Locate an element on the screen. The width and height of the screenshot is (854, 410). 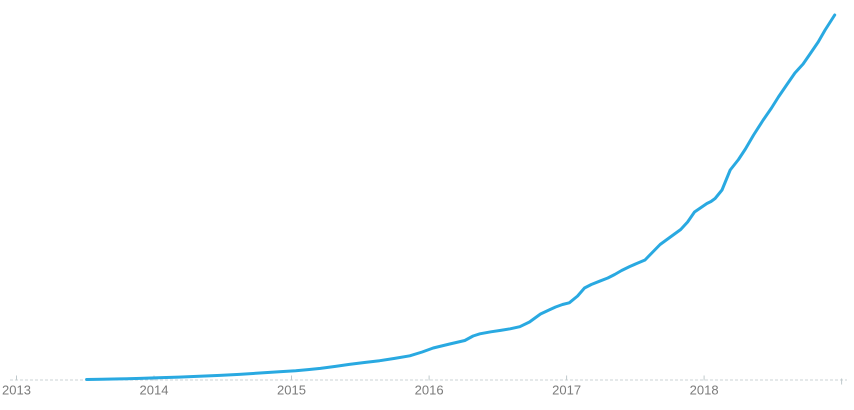
x-tick-label: 2016 is located at coordinates (429, 390).